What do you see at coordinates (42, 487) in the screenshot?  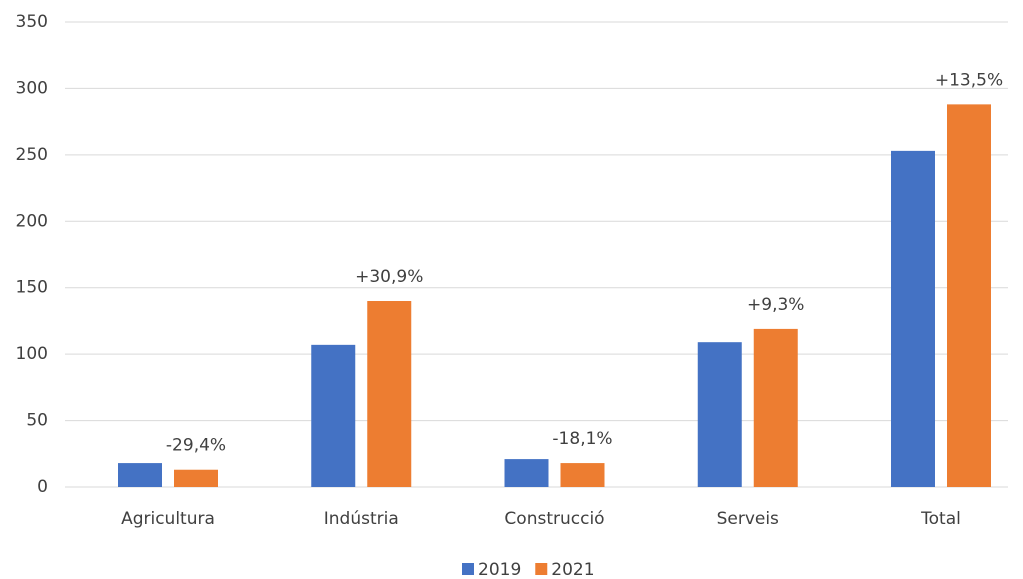 I see `y-tick-label: 0` at bounding box center [42, 487].